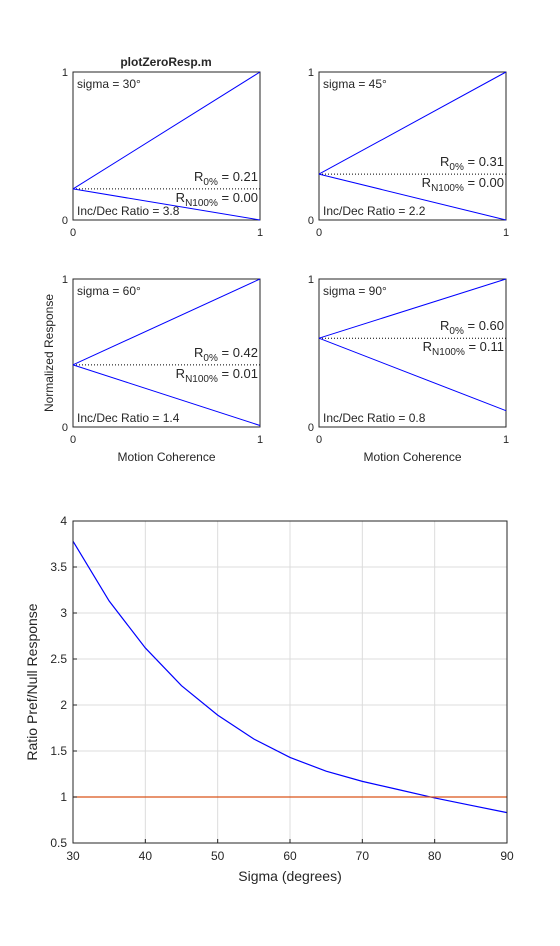  Describe the element at coordinates (146, 856) in the screenshot. I see `x-tick-label: 40` at that location.